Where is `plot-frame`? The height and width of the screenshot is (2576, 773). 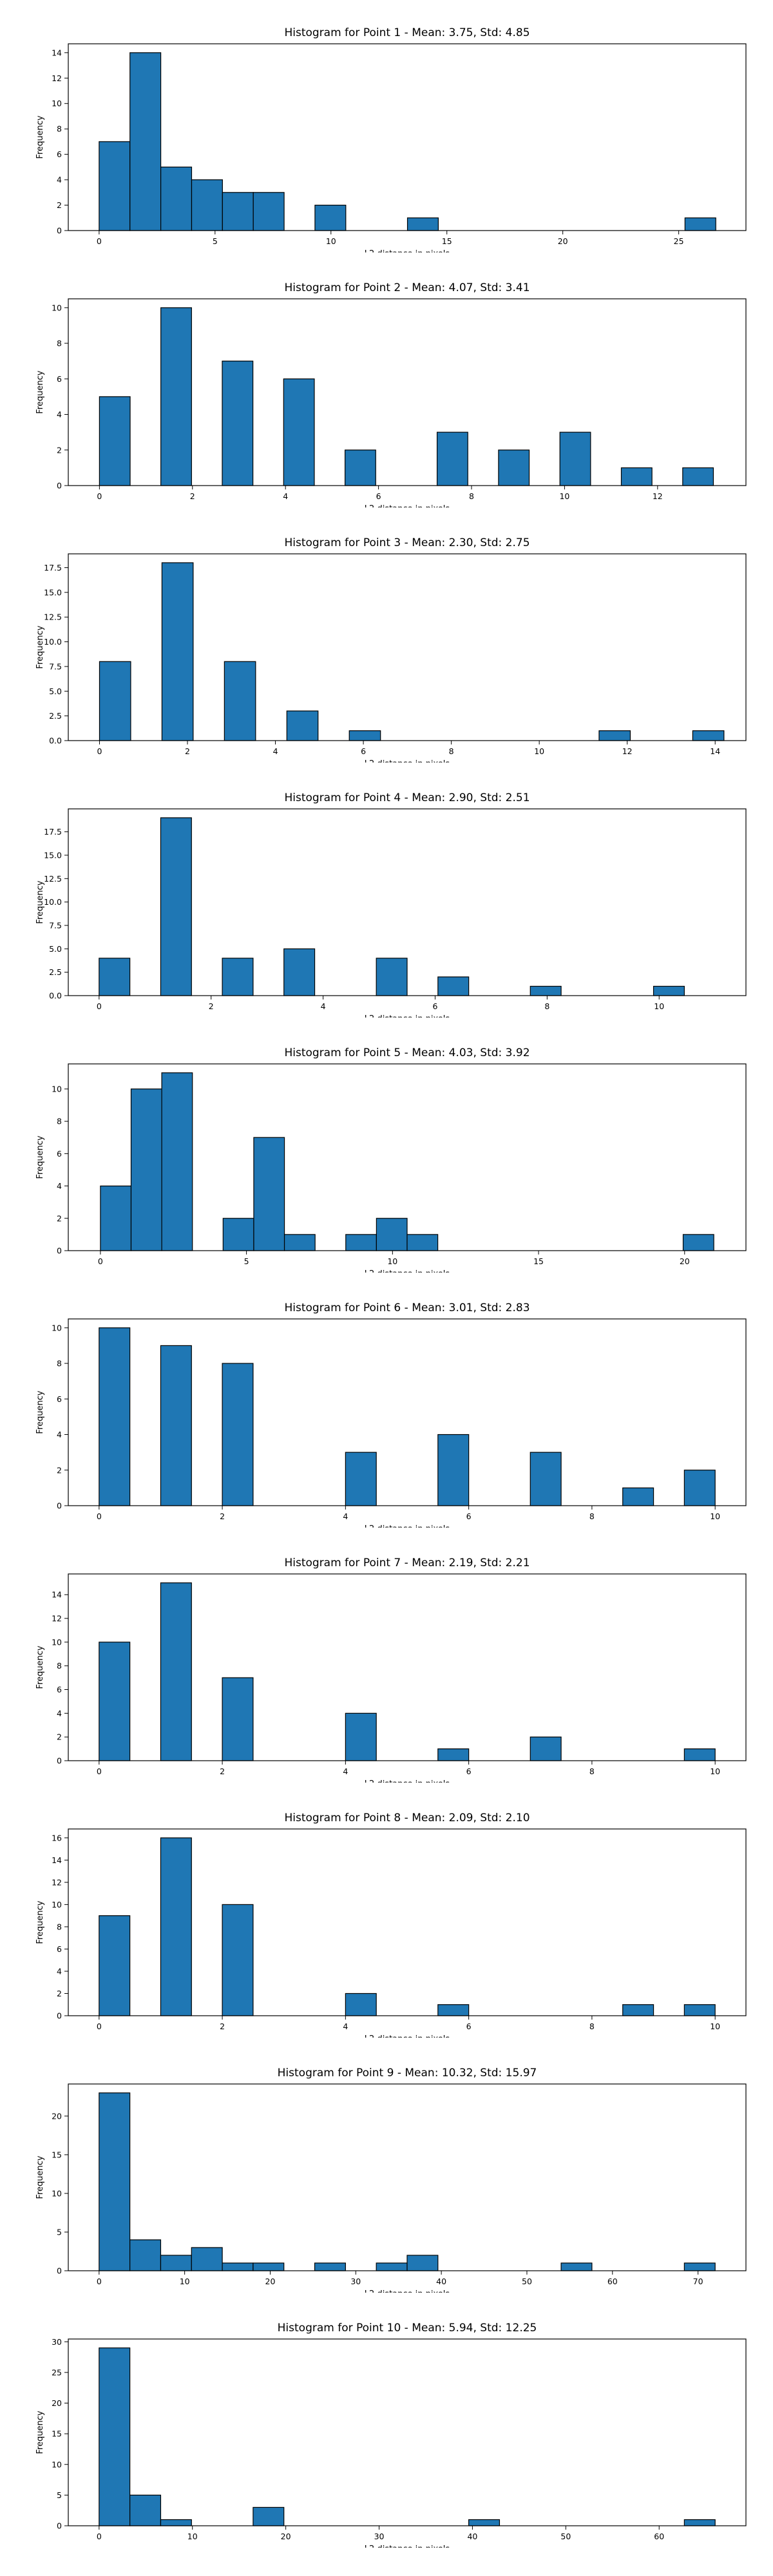 plot-frame is located at coordinates (407, 647).